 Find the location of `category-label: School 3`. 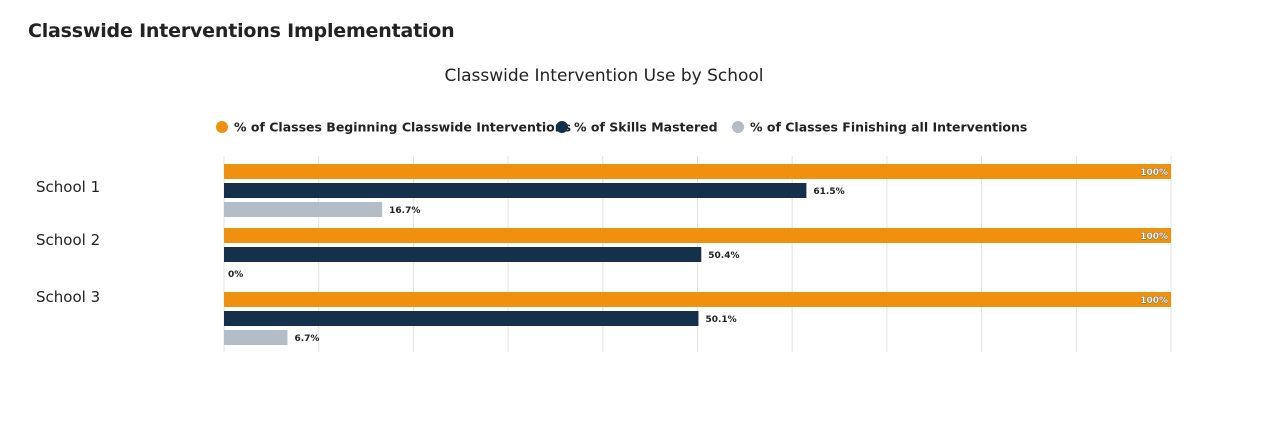

category-label: School 3 is located at coordinates (68, 297).